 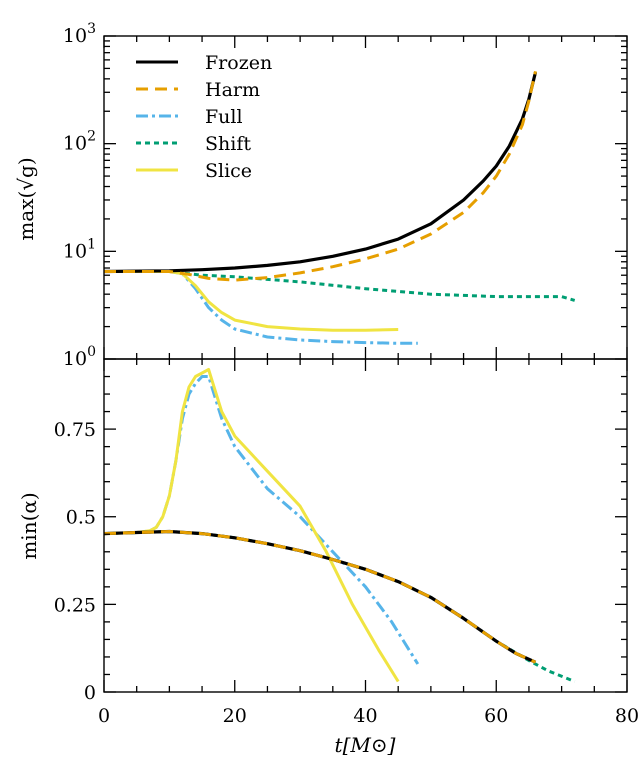 What do you see at coordinates (26, 198) in the screenshot?
I see `top-y-axis-title: max(√g)` at bounding box center [26, 198].